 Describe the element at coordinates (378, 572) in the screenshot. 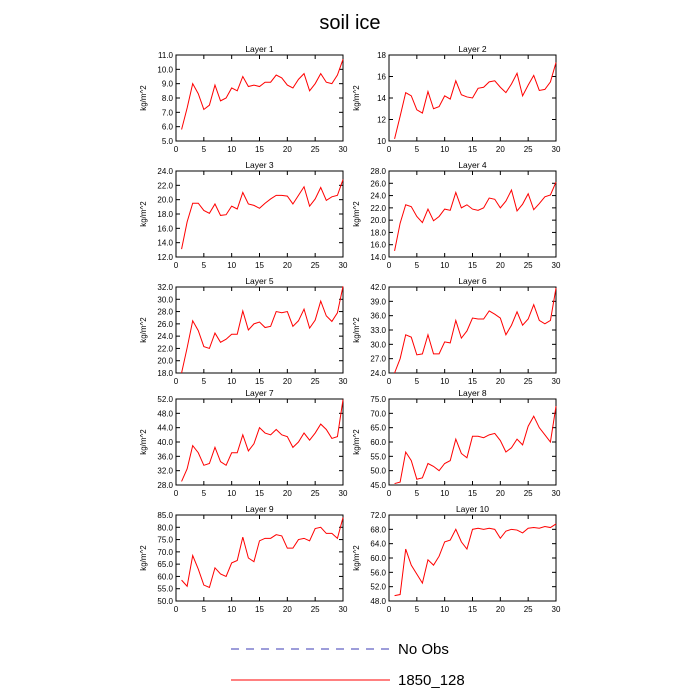

I see `y-tick-label: 56.0` at that location.